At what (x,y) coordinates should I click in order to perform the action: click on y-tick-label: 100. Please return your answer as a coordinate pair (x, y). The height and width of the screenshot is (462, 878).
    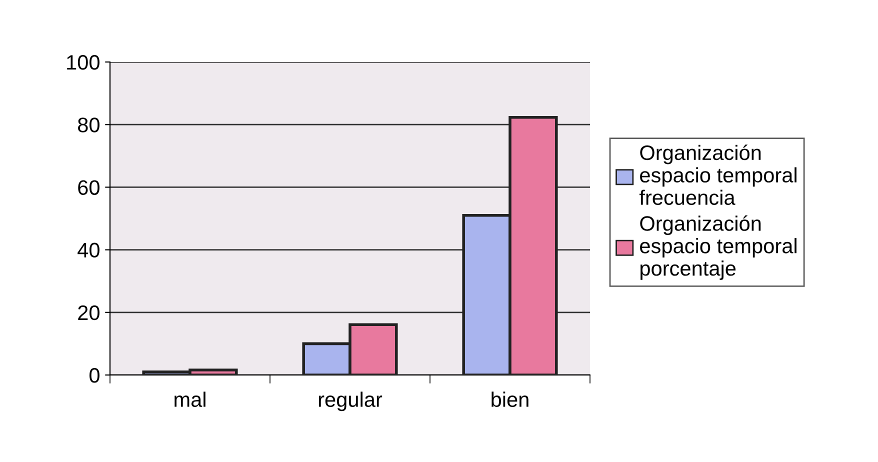
    Looking at the image, I should click on (83, 62).